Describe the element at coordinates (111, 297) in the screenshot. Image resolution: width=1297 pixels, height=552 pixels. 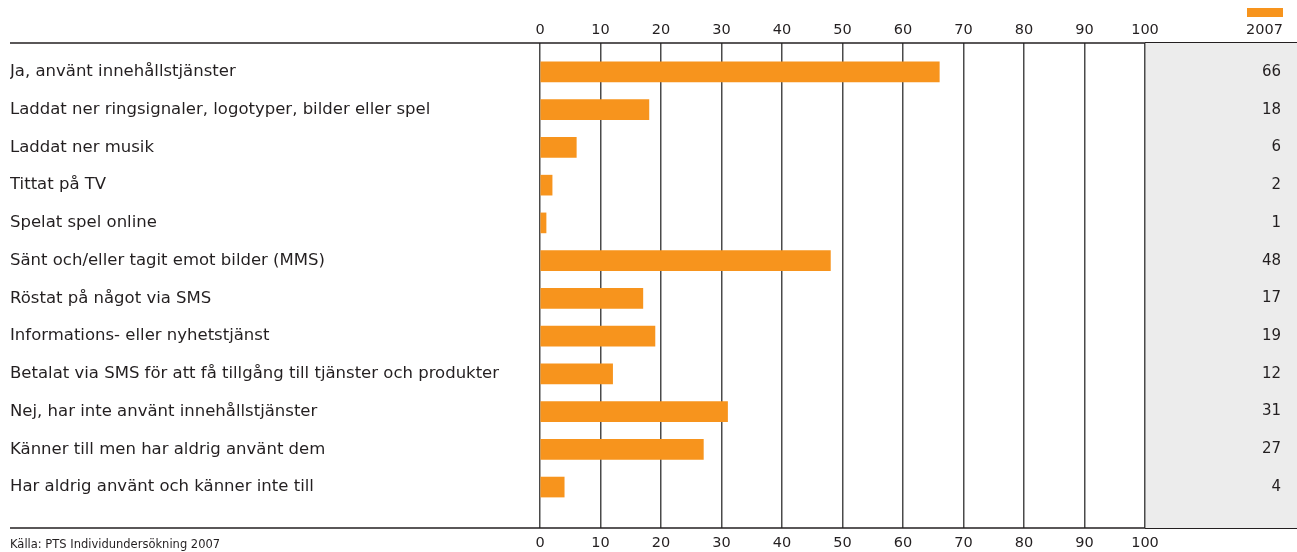
I see `y-tick-label: Röstat på något via SMS` at that location.